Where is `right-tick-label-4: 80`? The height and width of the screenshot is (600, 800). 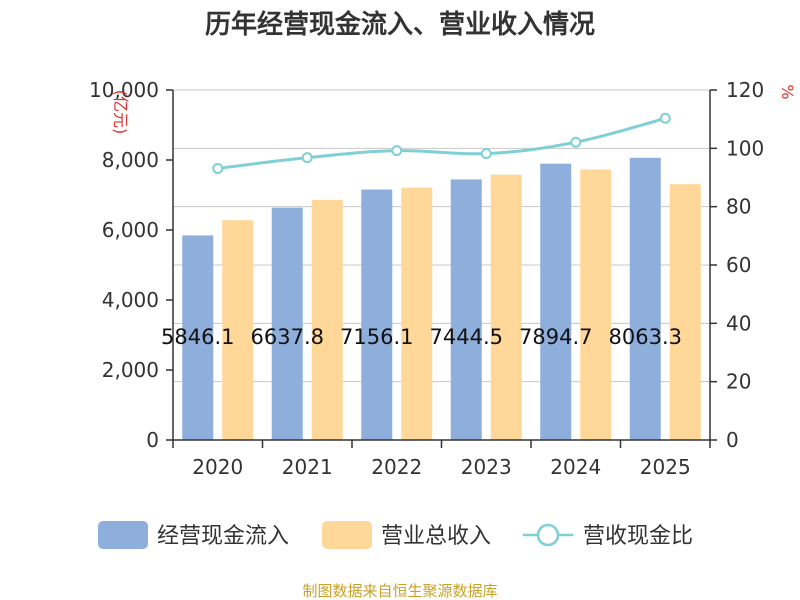
right-tick-label-4: 80 is located at coordinates (738, 207).